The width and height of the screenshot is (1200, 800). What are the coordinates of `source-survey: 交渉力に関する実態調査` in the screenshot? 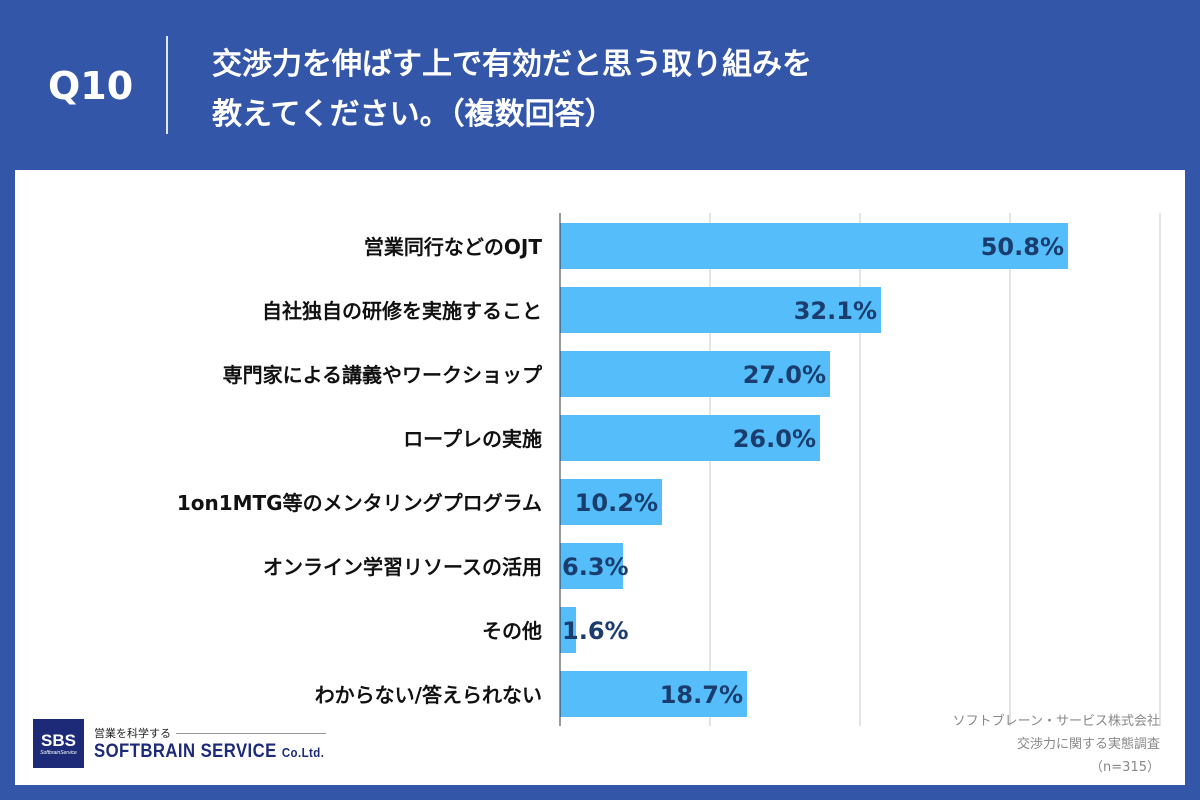 It's located at (1088, 744).